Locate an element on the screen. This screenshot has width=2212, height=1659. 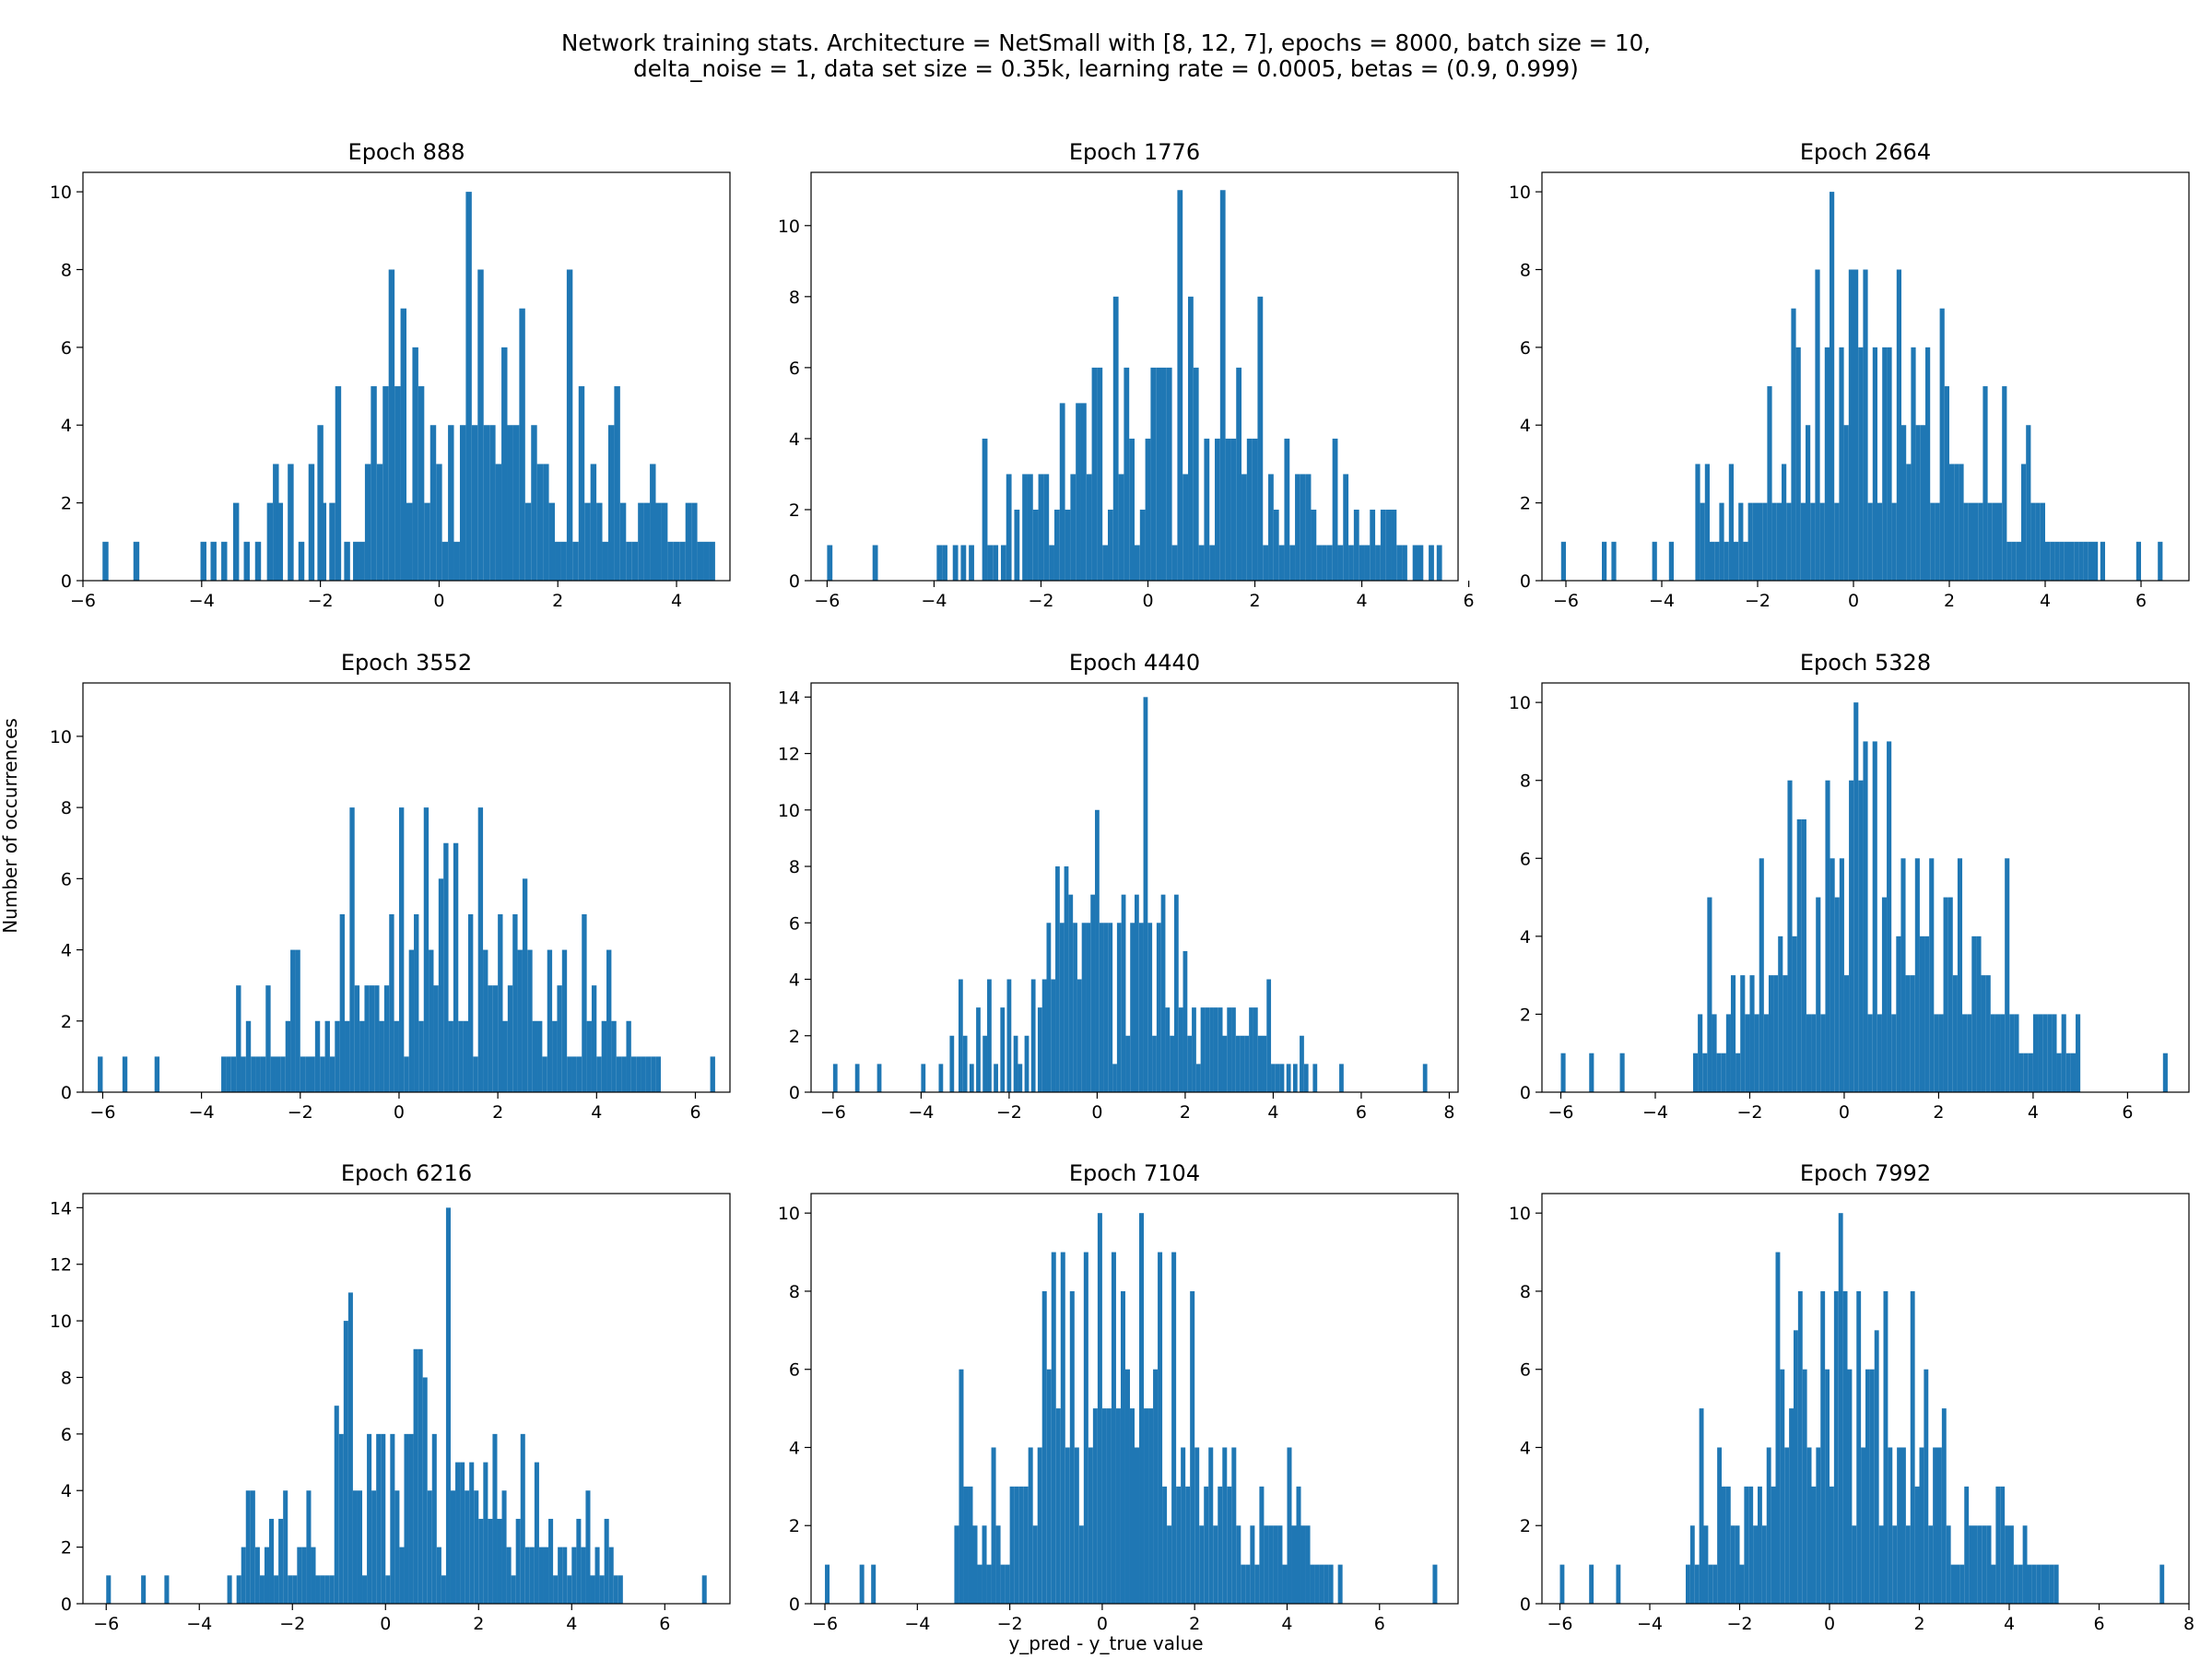
y-tick-label: 6 is located at coordinates (794, 923).